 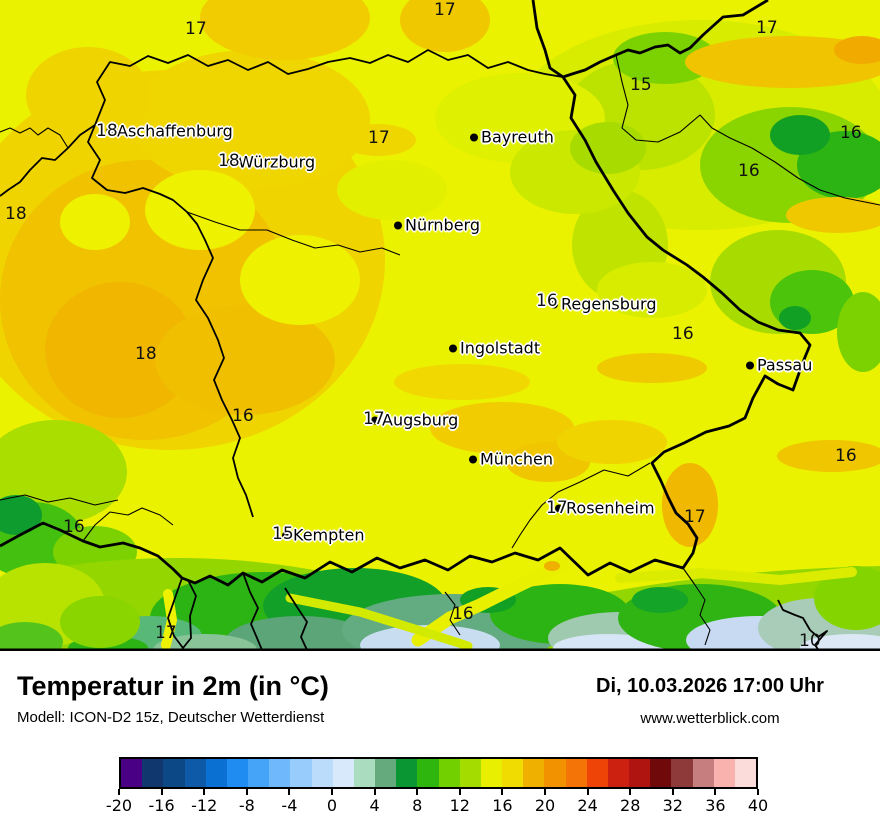 What do you see at coordinates (758, 805) in the screenshot?
I see `colorbar-tick-label: 40` at bounding box center [758, 805].